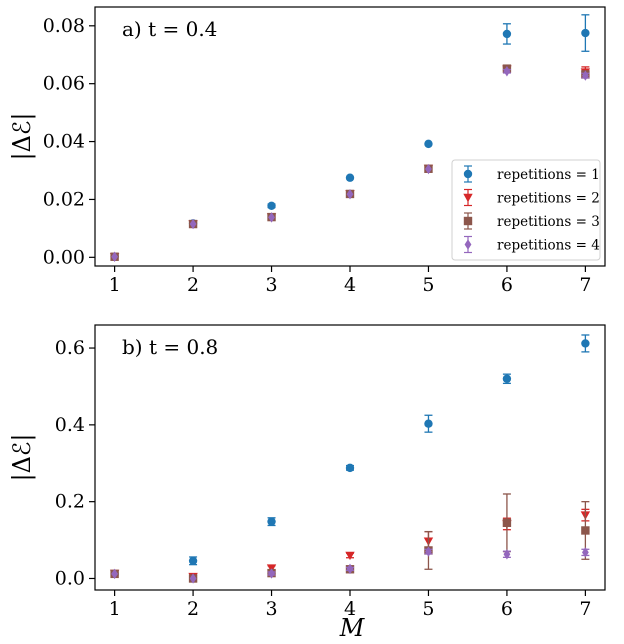 This screenshot has width=624, height=644. Describe the element at coordinates (548, 222) in the screenshot. I see `legend-label: repetitions = 3` at that location.